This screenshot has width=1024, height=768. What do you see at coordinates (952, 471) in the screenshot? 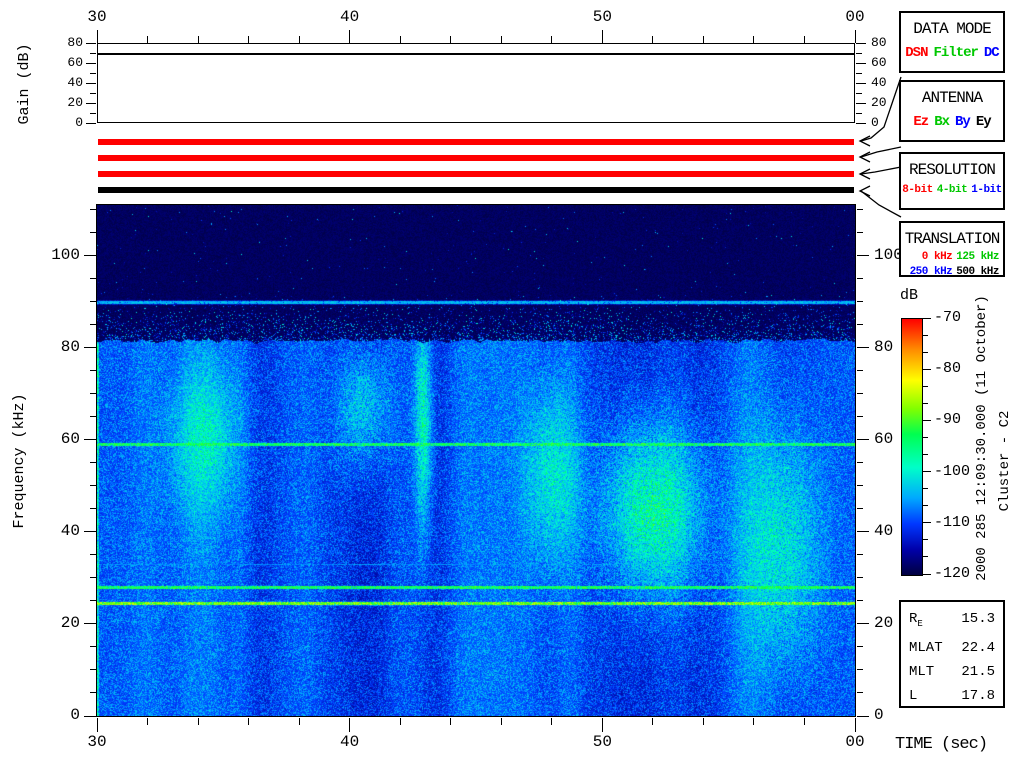
I see `colorbar-tick-label: -100` at bounding box center [952, 471].